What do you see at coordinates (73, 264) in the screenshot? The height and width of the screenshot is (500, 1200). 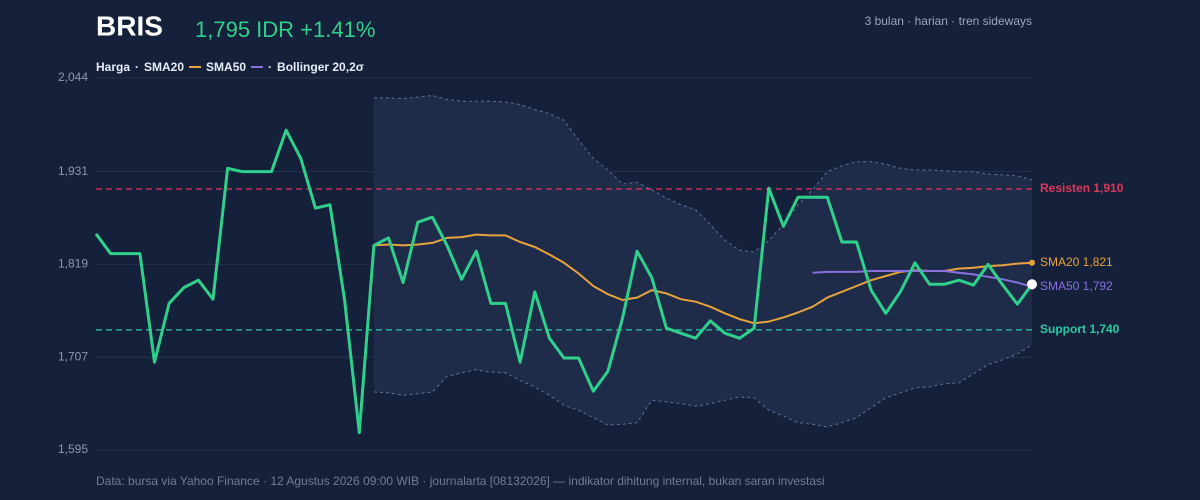 I see `y-tick-label: 1,819` at bounding box center [73, 264].